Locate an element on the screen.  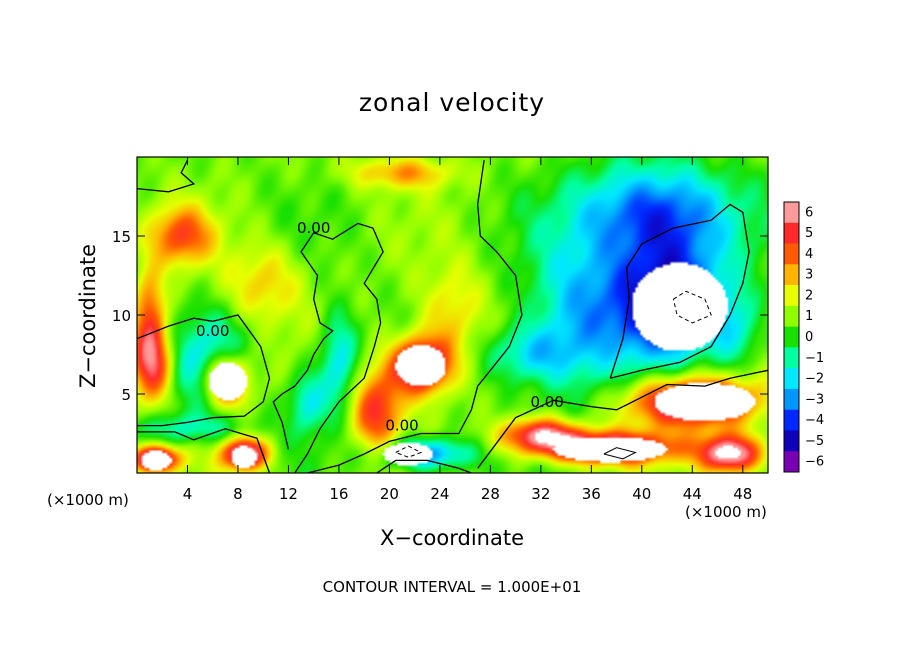
colorbar-label-5: 1 is located at coordinates (809, 316).